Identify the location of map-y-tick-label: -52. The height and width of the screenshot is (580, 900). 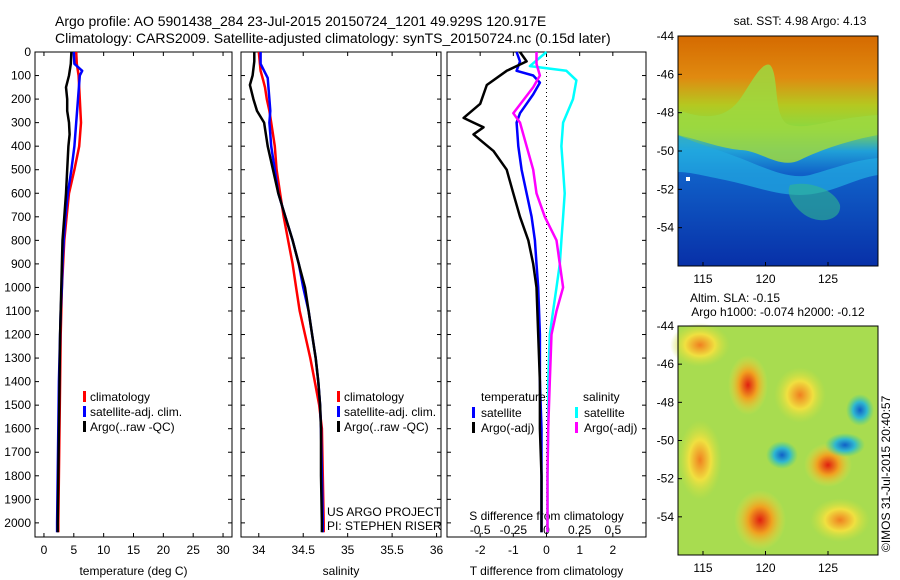
(666, 189).